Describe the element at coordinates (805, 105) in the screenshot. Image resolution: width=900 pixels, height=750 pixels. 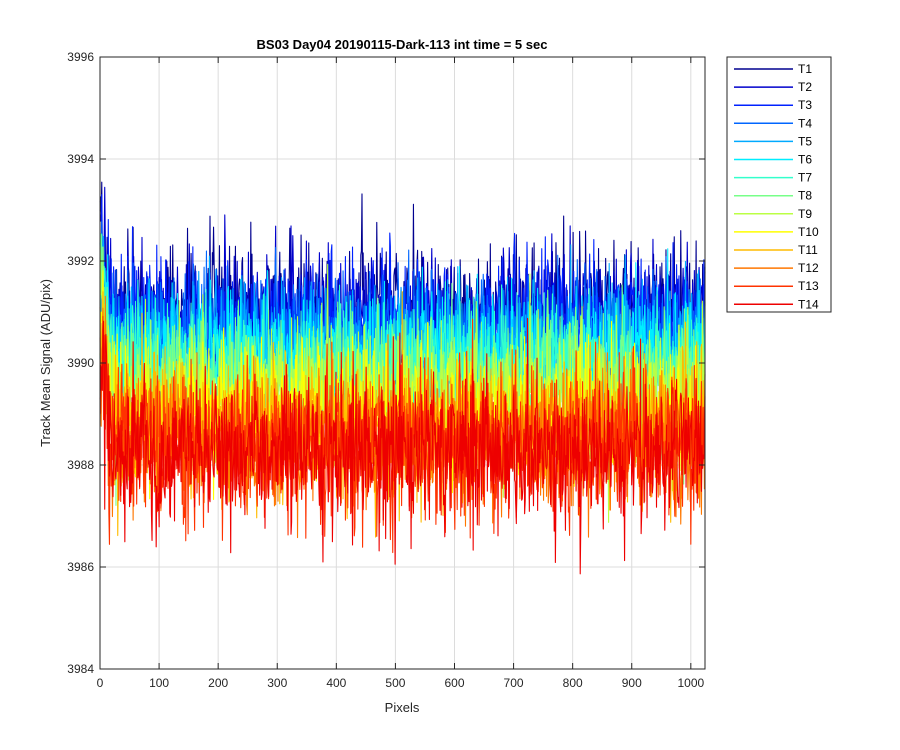
I see `legend-label: T3` at that location.